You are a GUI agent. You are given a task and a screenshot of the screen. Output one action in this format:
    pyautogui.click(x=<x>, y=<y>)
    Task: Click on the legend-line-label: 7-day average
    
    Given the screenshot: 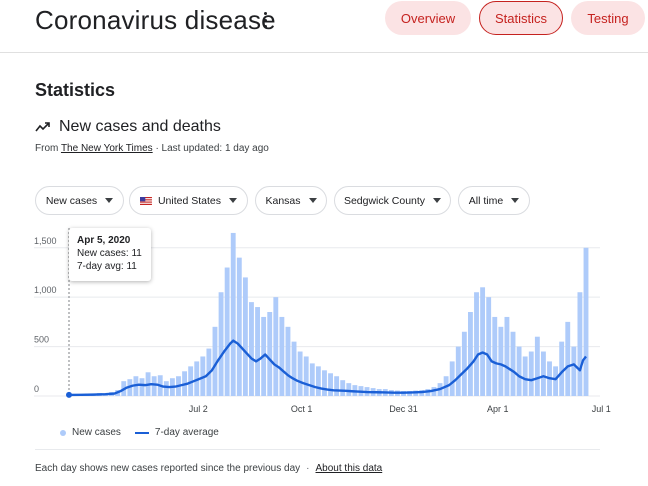 What is the action you would take?
    pyautogui.click(x=186, y=432)
    